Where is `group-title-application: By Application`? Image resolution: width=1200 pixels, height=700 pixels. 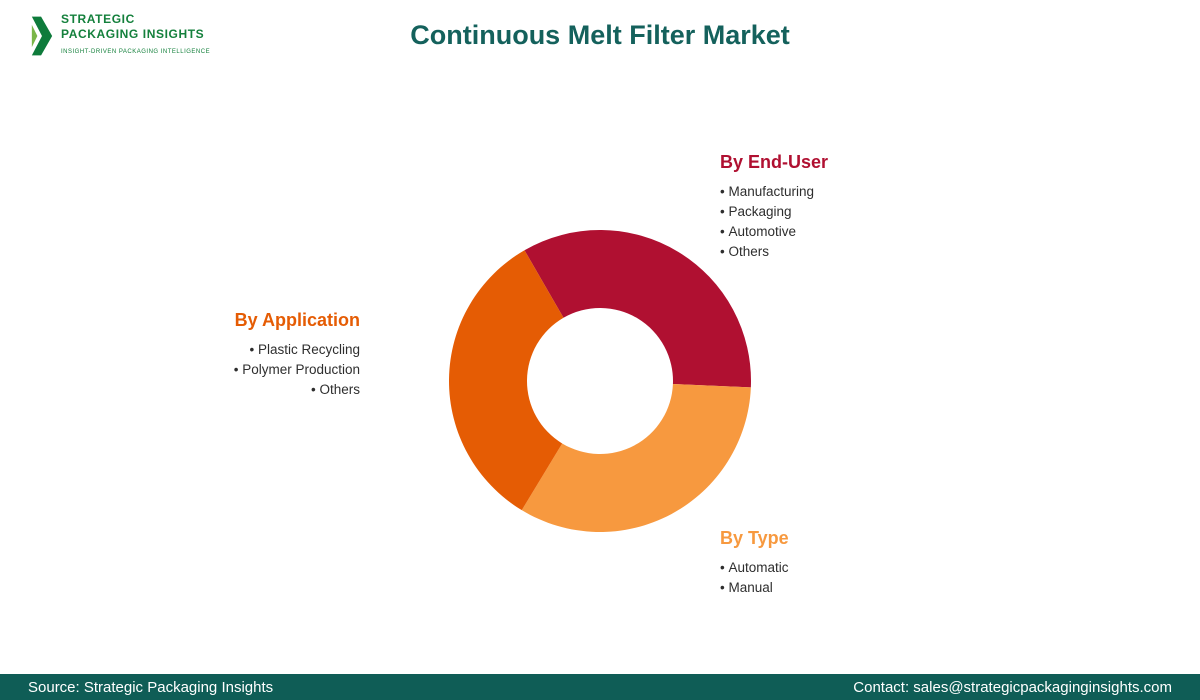
group-title-application: By Application is located at coordinates (297, 320).